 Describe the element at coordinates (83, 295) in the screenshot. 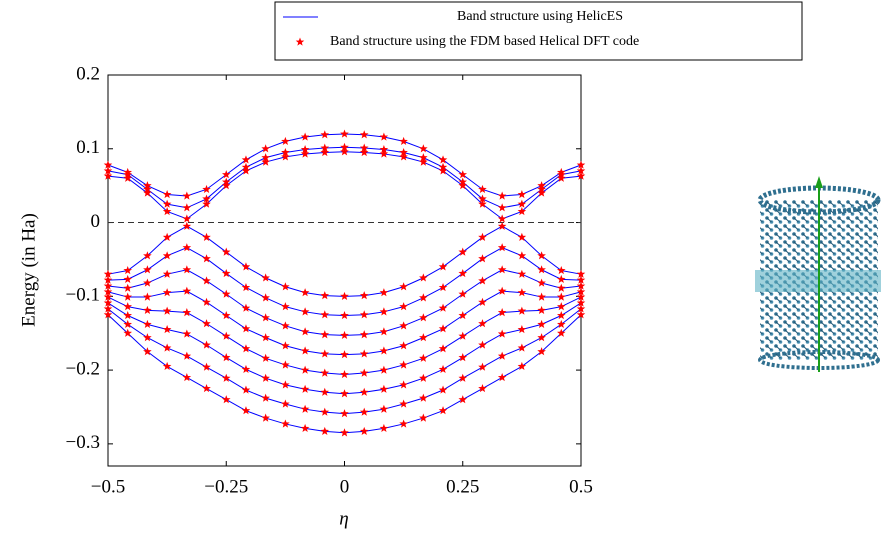

I see `y-tick-label: −0.1` at that location.